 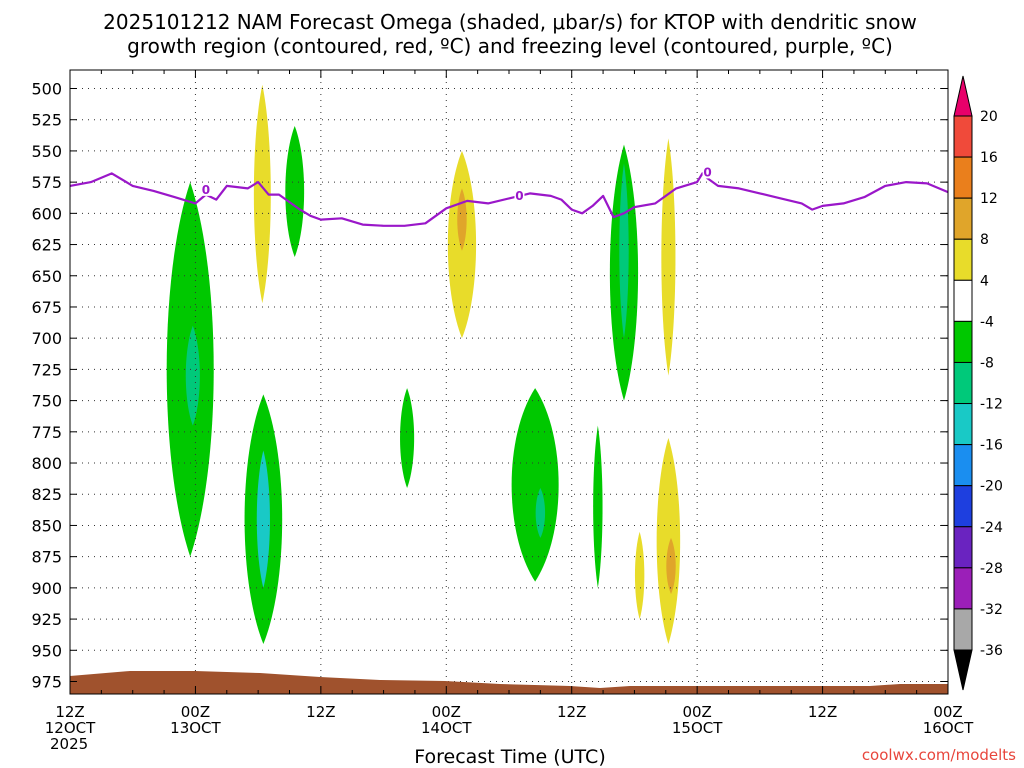 I want to click on y-tick-label: 625, so click(x=46, y=245).